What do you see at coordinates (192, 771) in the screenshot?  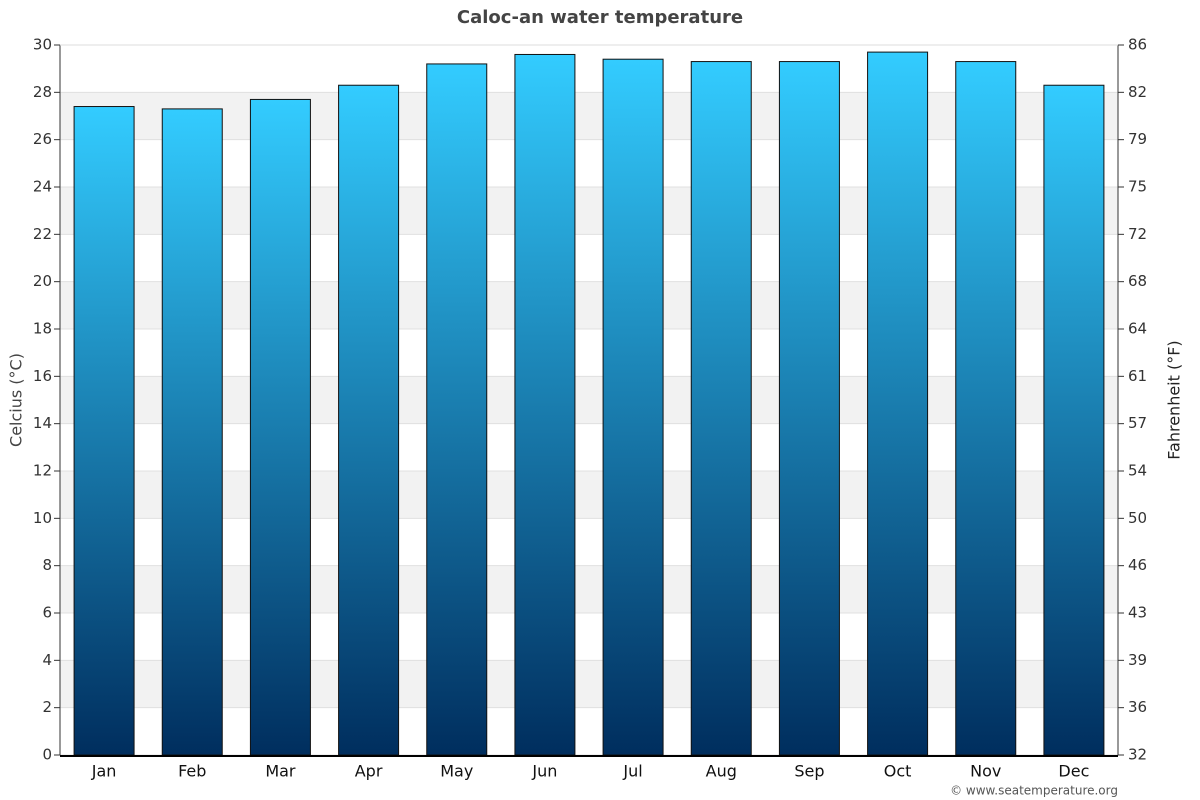 I see `x-tick-label: Feb` at bounding box center [192, 771].